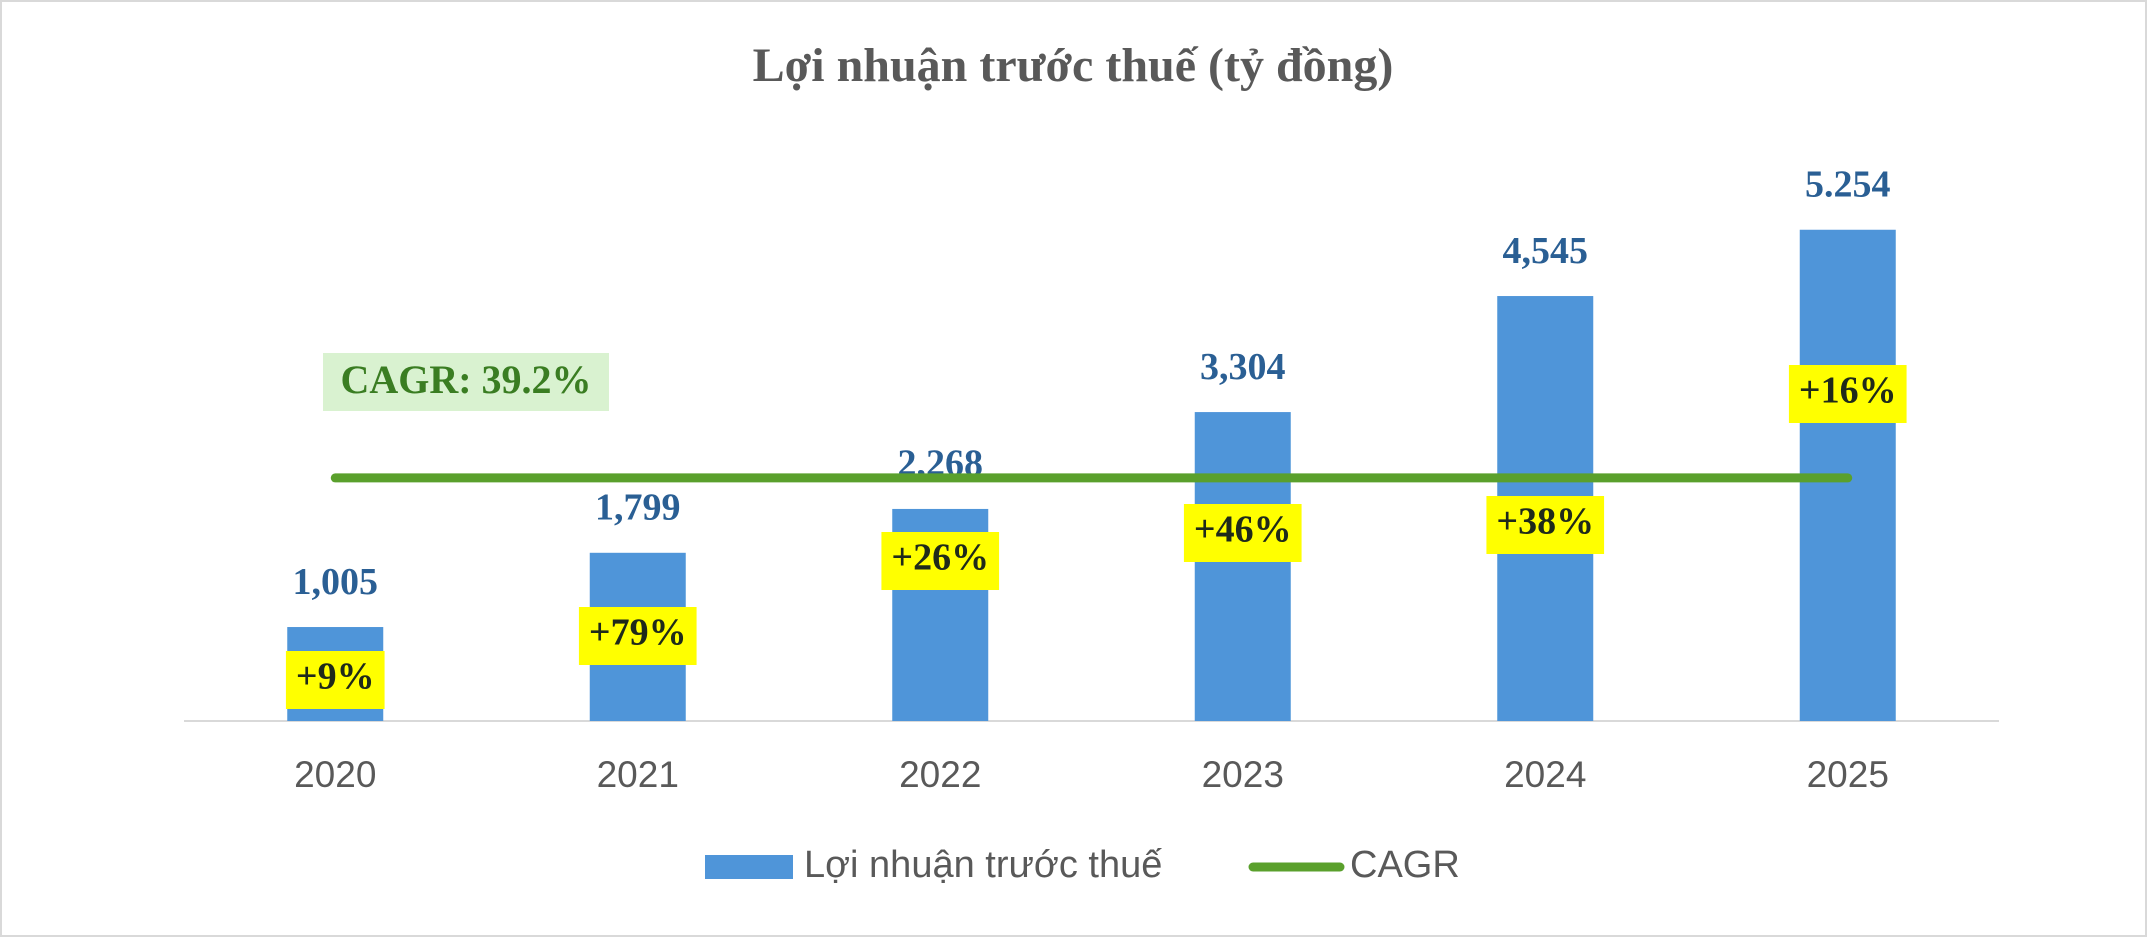  What do you see at coordinates (335, 774) in the screenshot?
I see `x-tick-label: 2020` at bounding box center [335, 774].